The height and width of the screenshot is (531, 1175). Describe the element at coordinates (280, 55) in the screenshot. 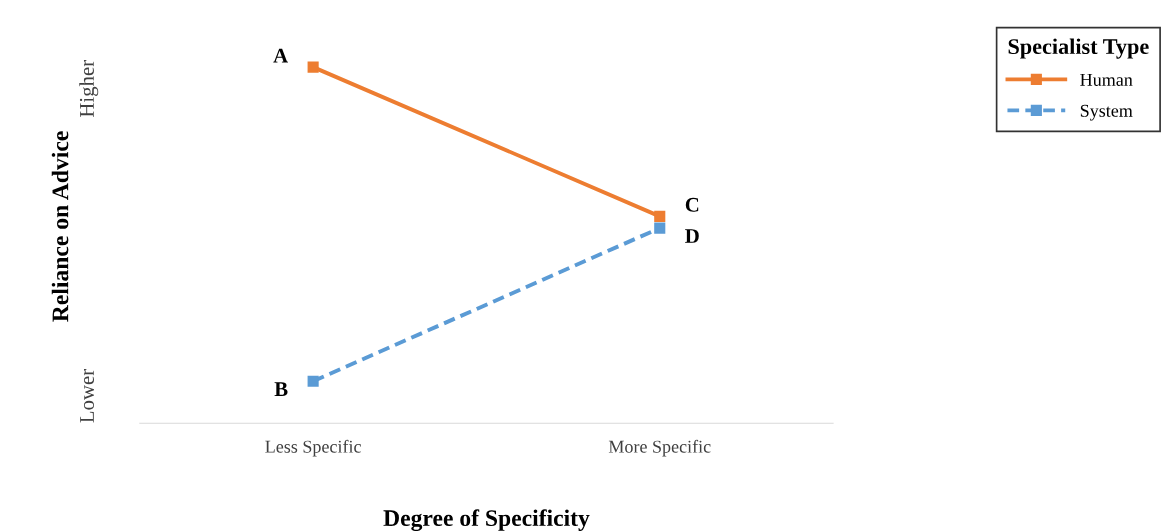

I see `annotation: A` at that location.